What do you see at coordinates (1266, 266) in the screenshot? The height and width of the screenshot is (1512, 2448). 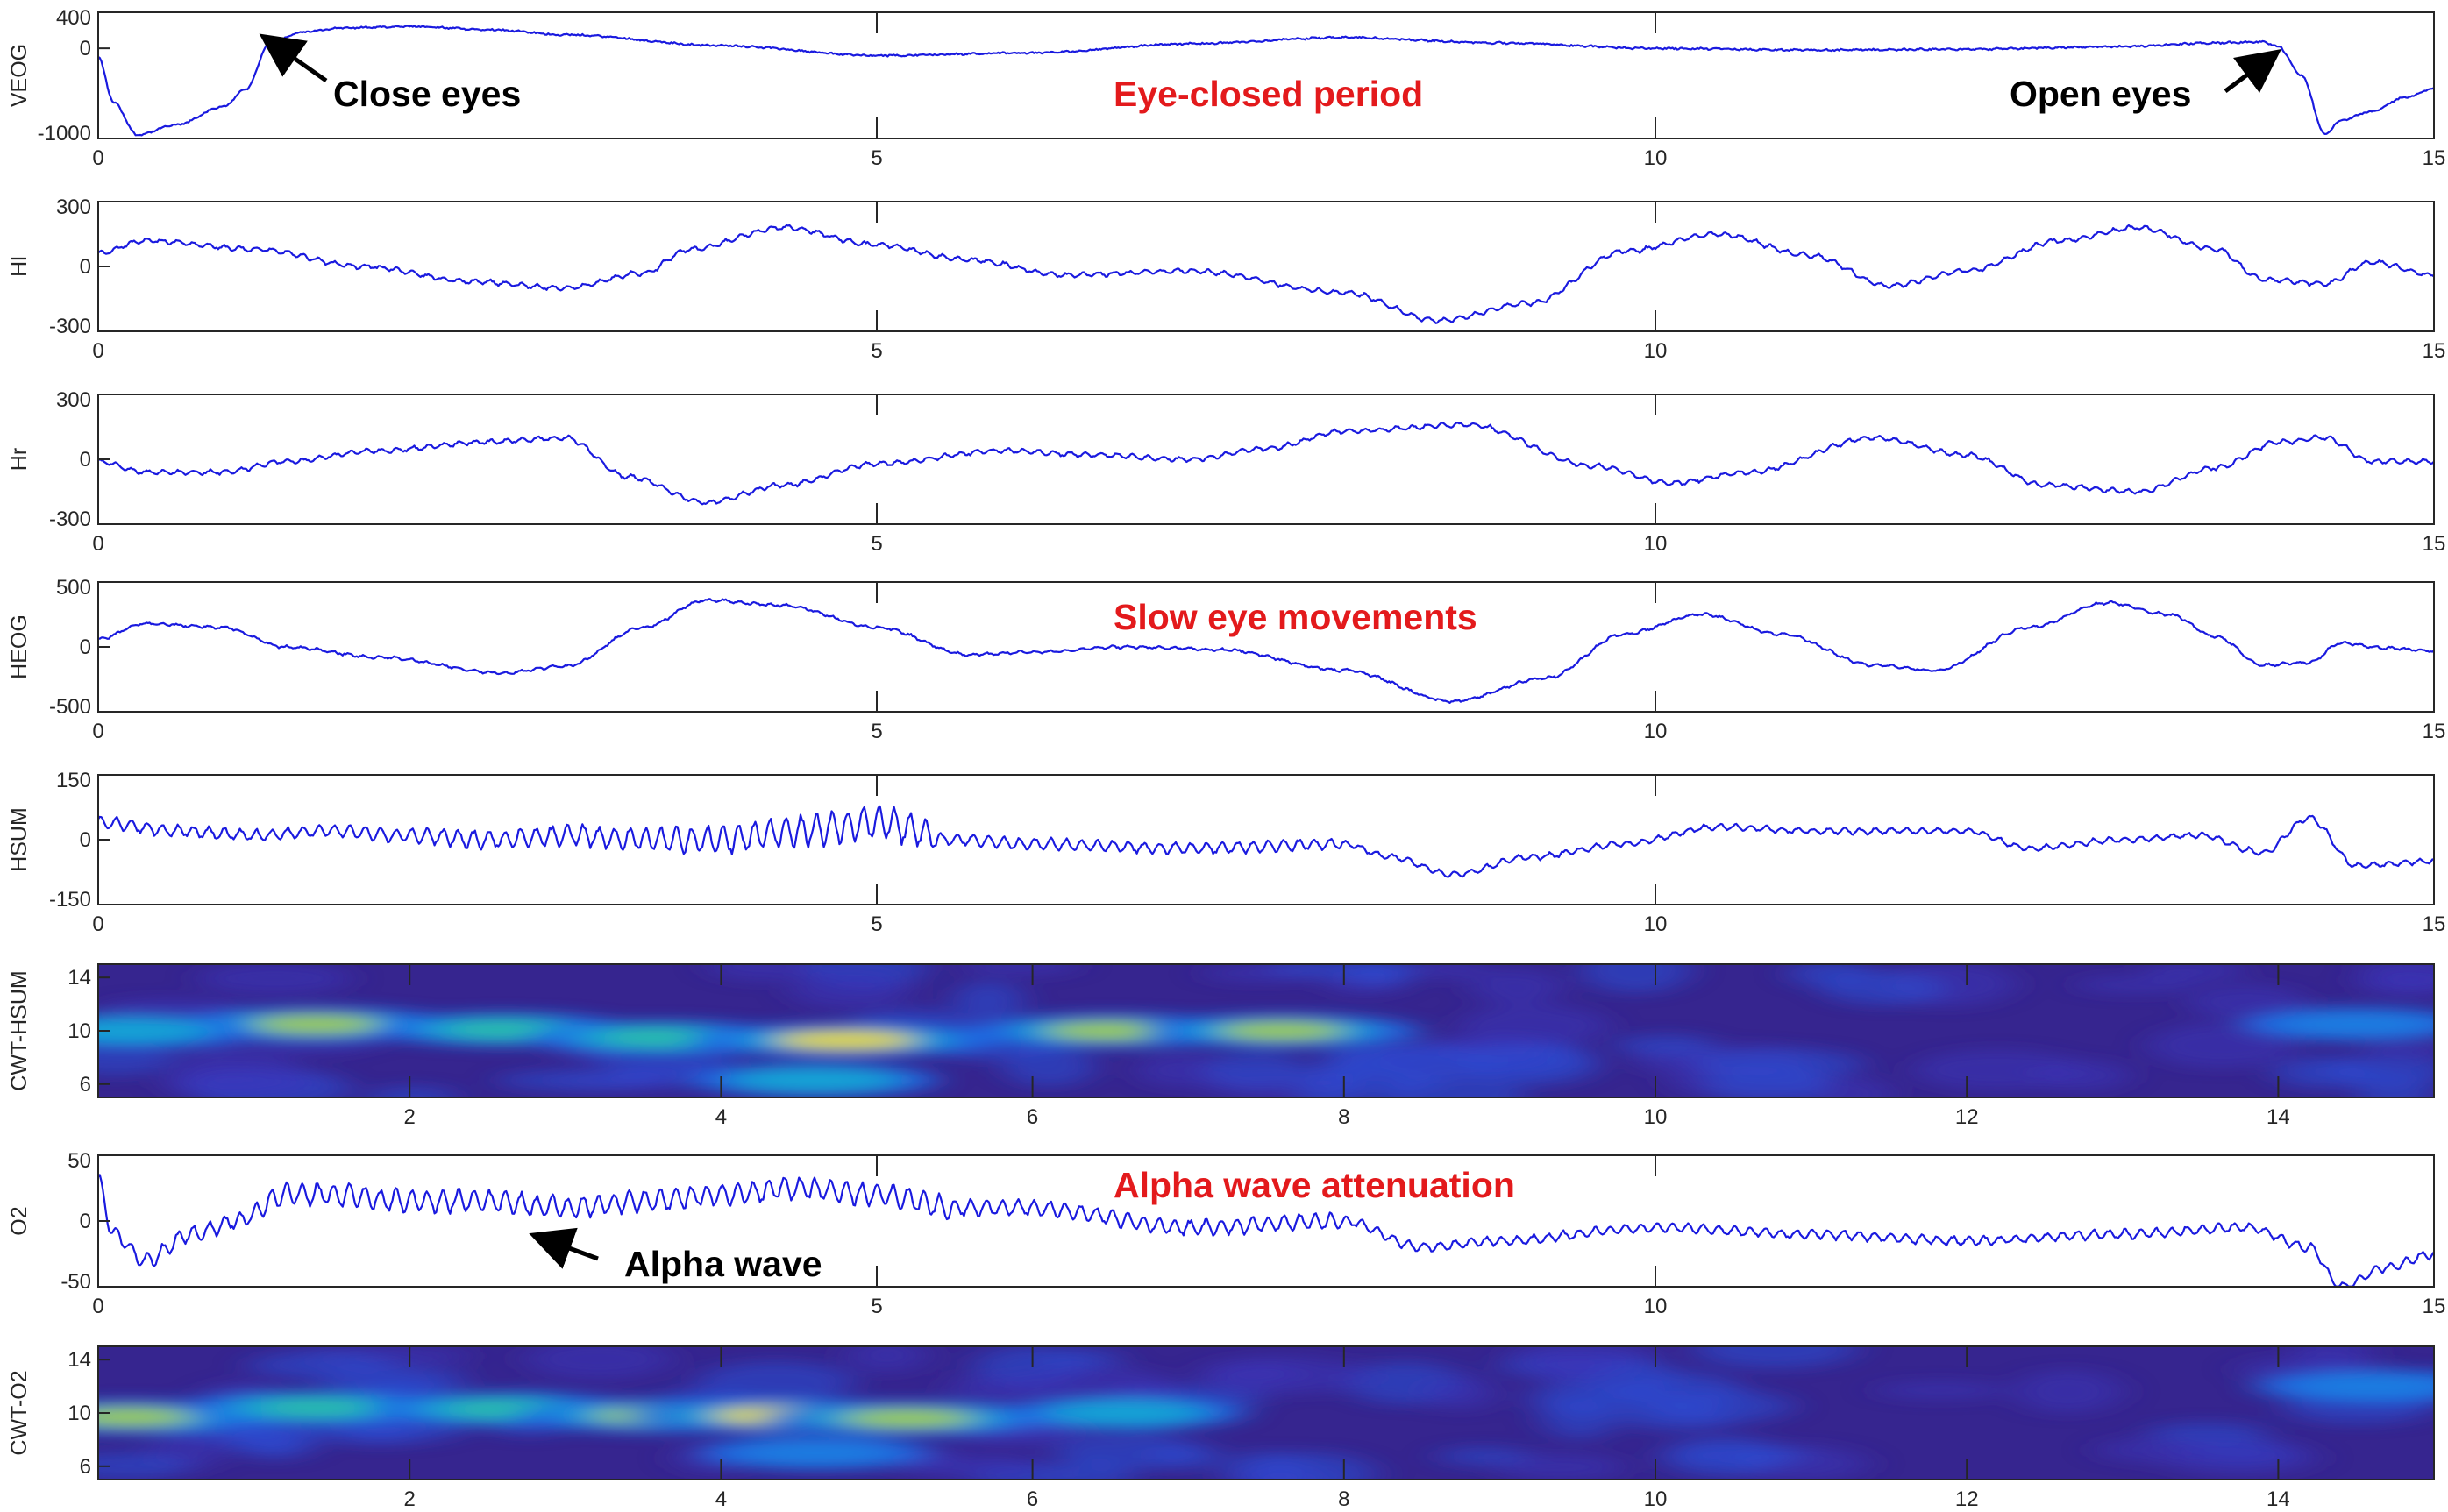 I see `axes-frame-hl` at bounding box center [1266, 266].